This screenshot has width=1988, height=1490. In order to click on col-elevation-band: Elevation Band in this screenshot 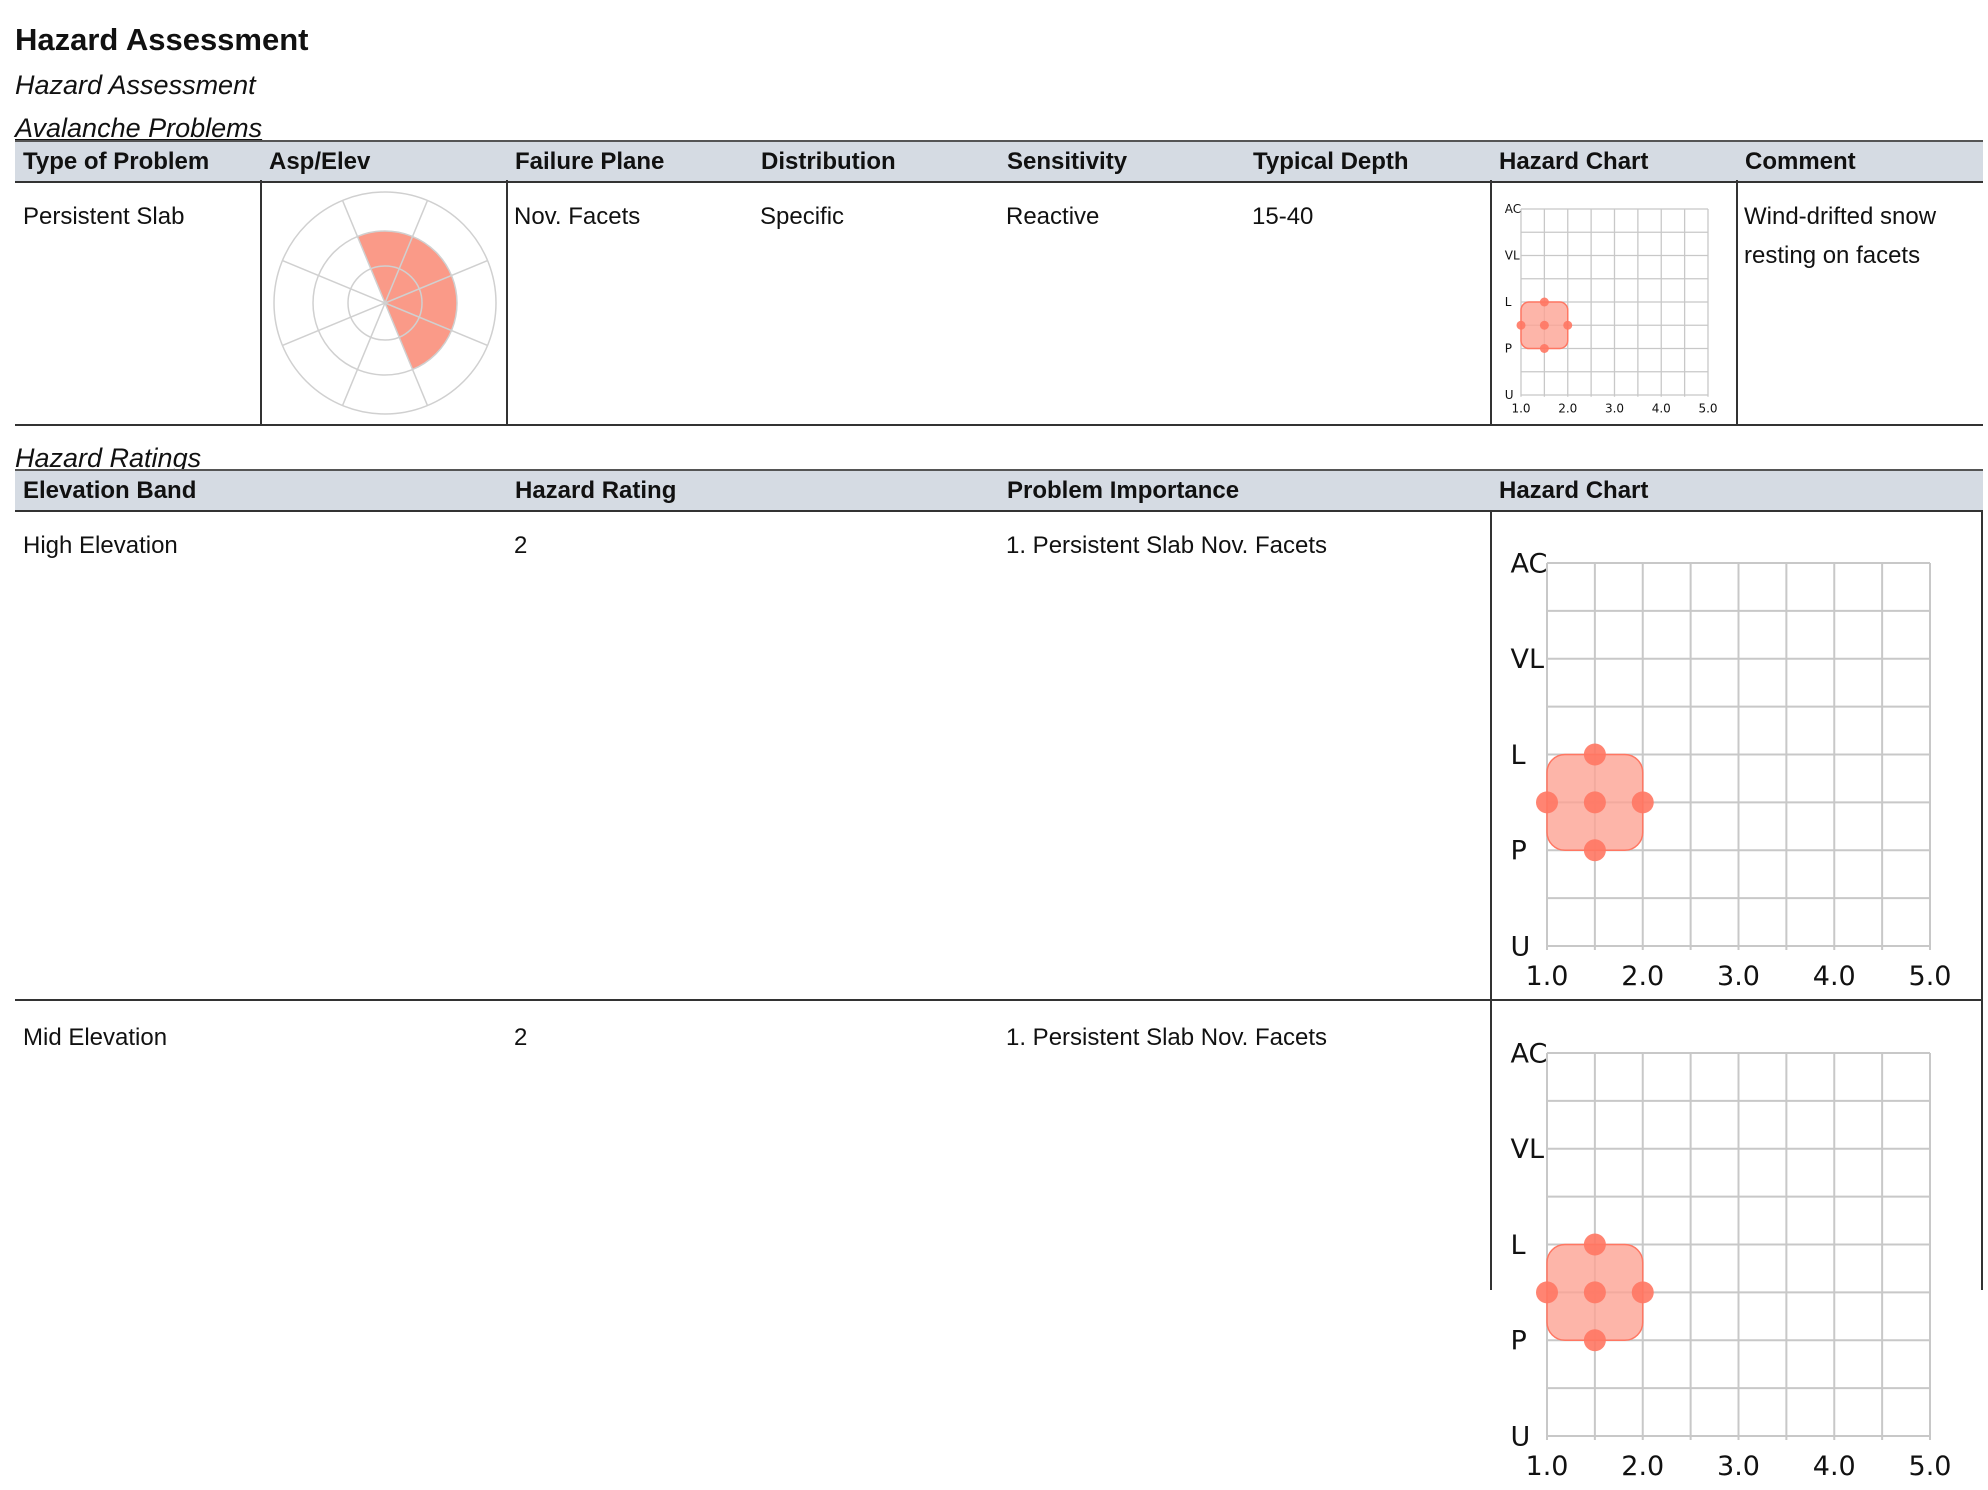, I will do `click(110, 490)`.